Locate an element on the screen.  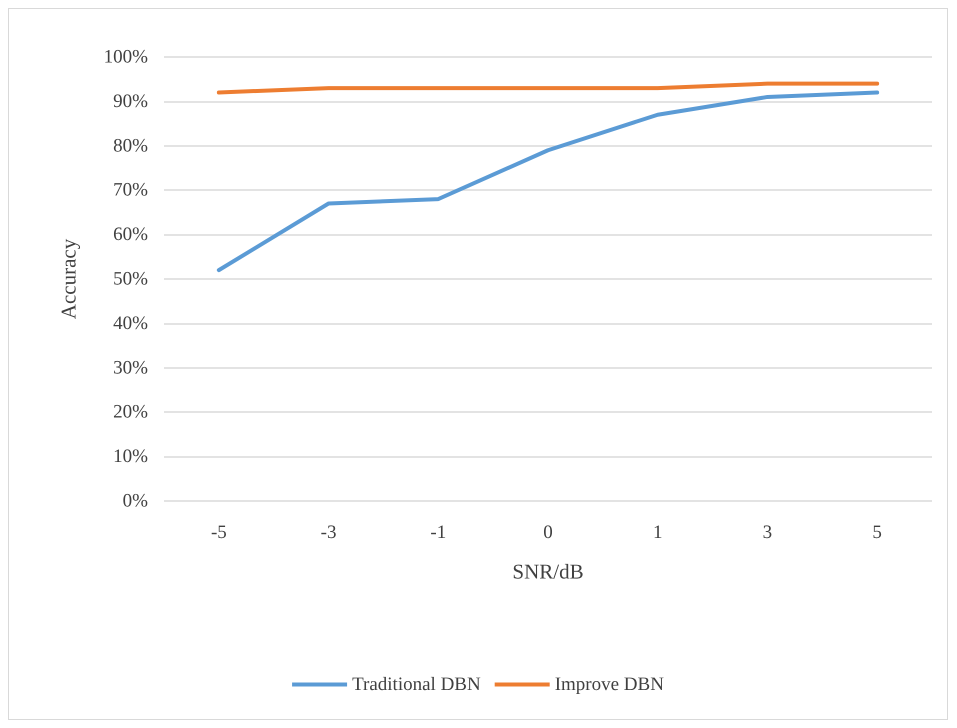
y-tick-label: 50% is located at coordinates (130, 279).